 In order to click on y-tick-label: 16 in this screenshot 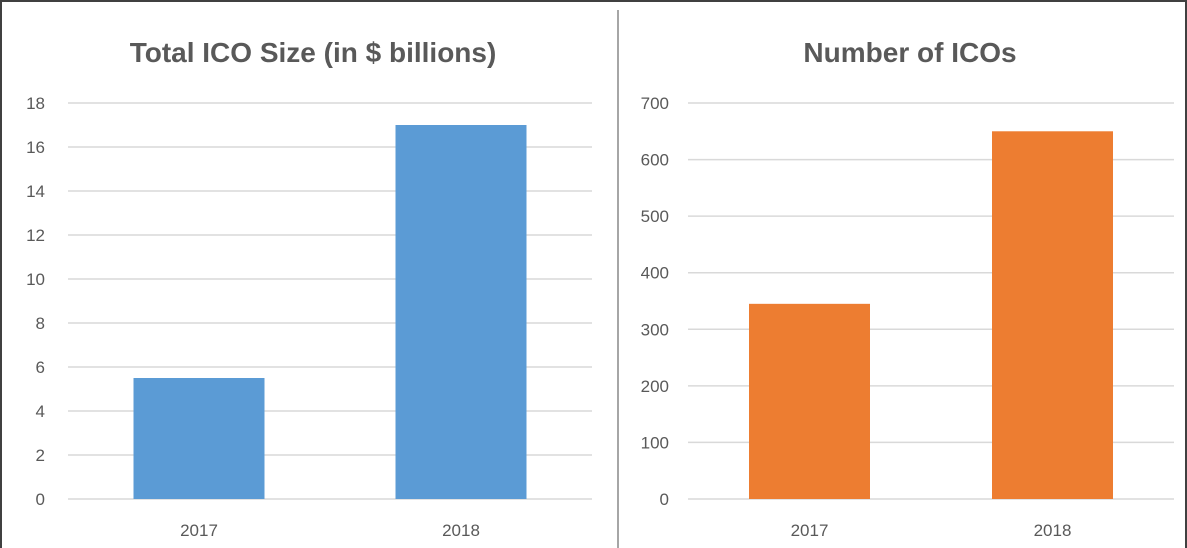, I will do `click(35, 147)`.